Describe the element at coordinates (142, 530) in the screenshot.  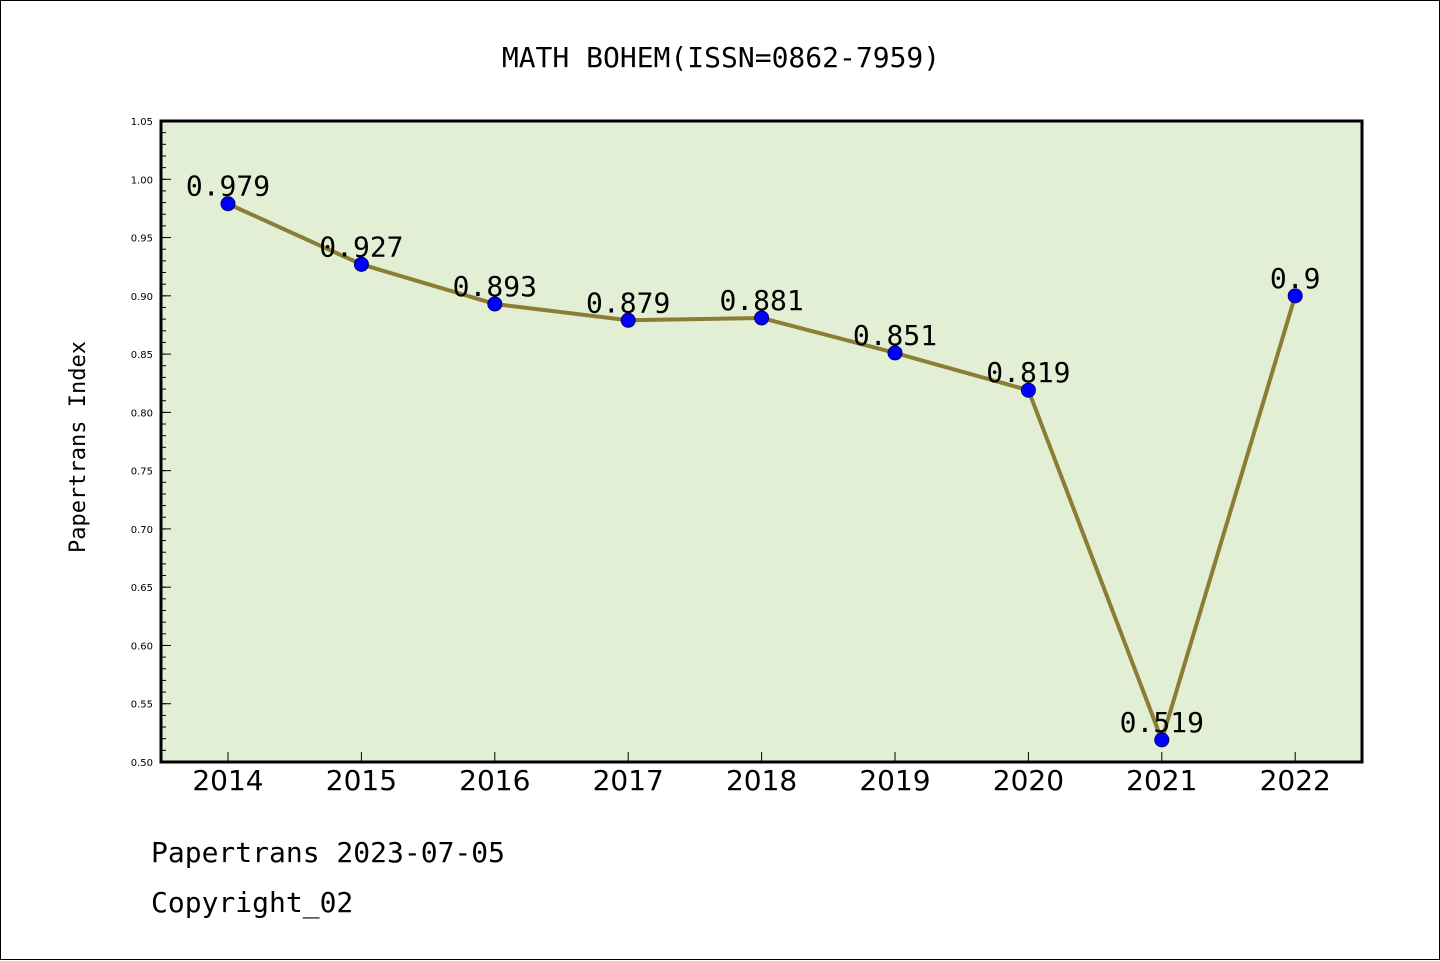
I see `y-tick-label: 0.70` at that location.